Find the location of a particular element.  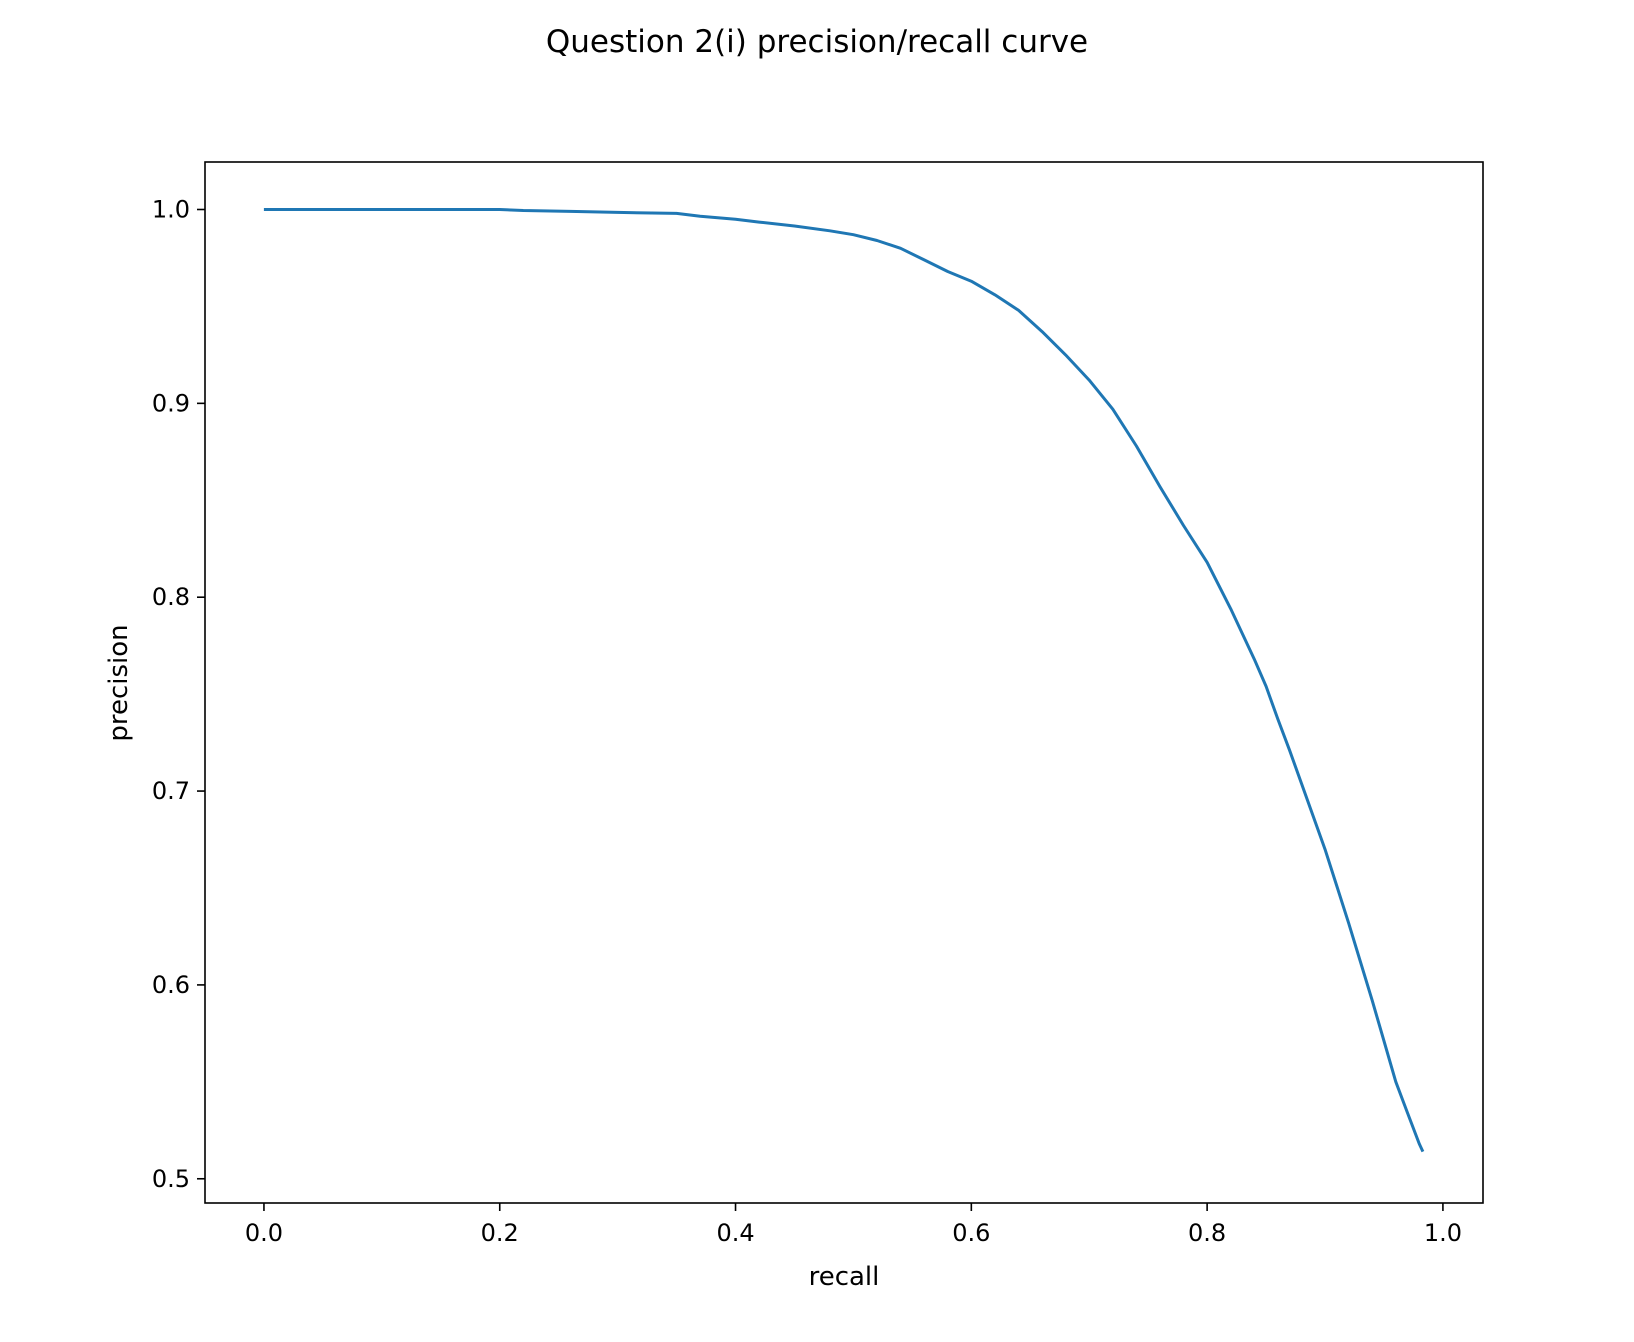

x-tick-label: 0.8 is located at coordinates (1207, 1233).